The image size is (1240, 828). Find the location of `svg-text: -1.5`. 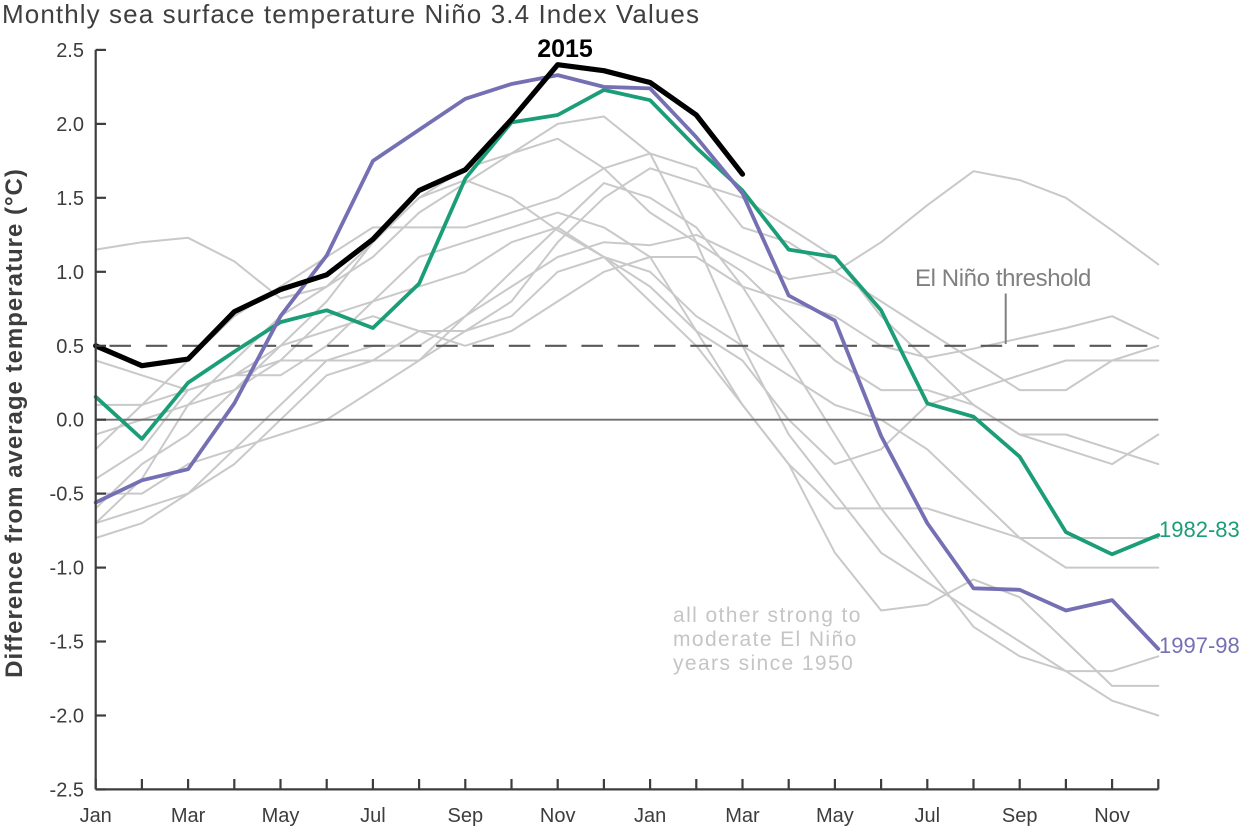

svg-text: -1.5 is located at coordinates (67, 643).